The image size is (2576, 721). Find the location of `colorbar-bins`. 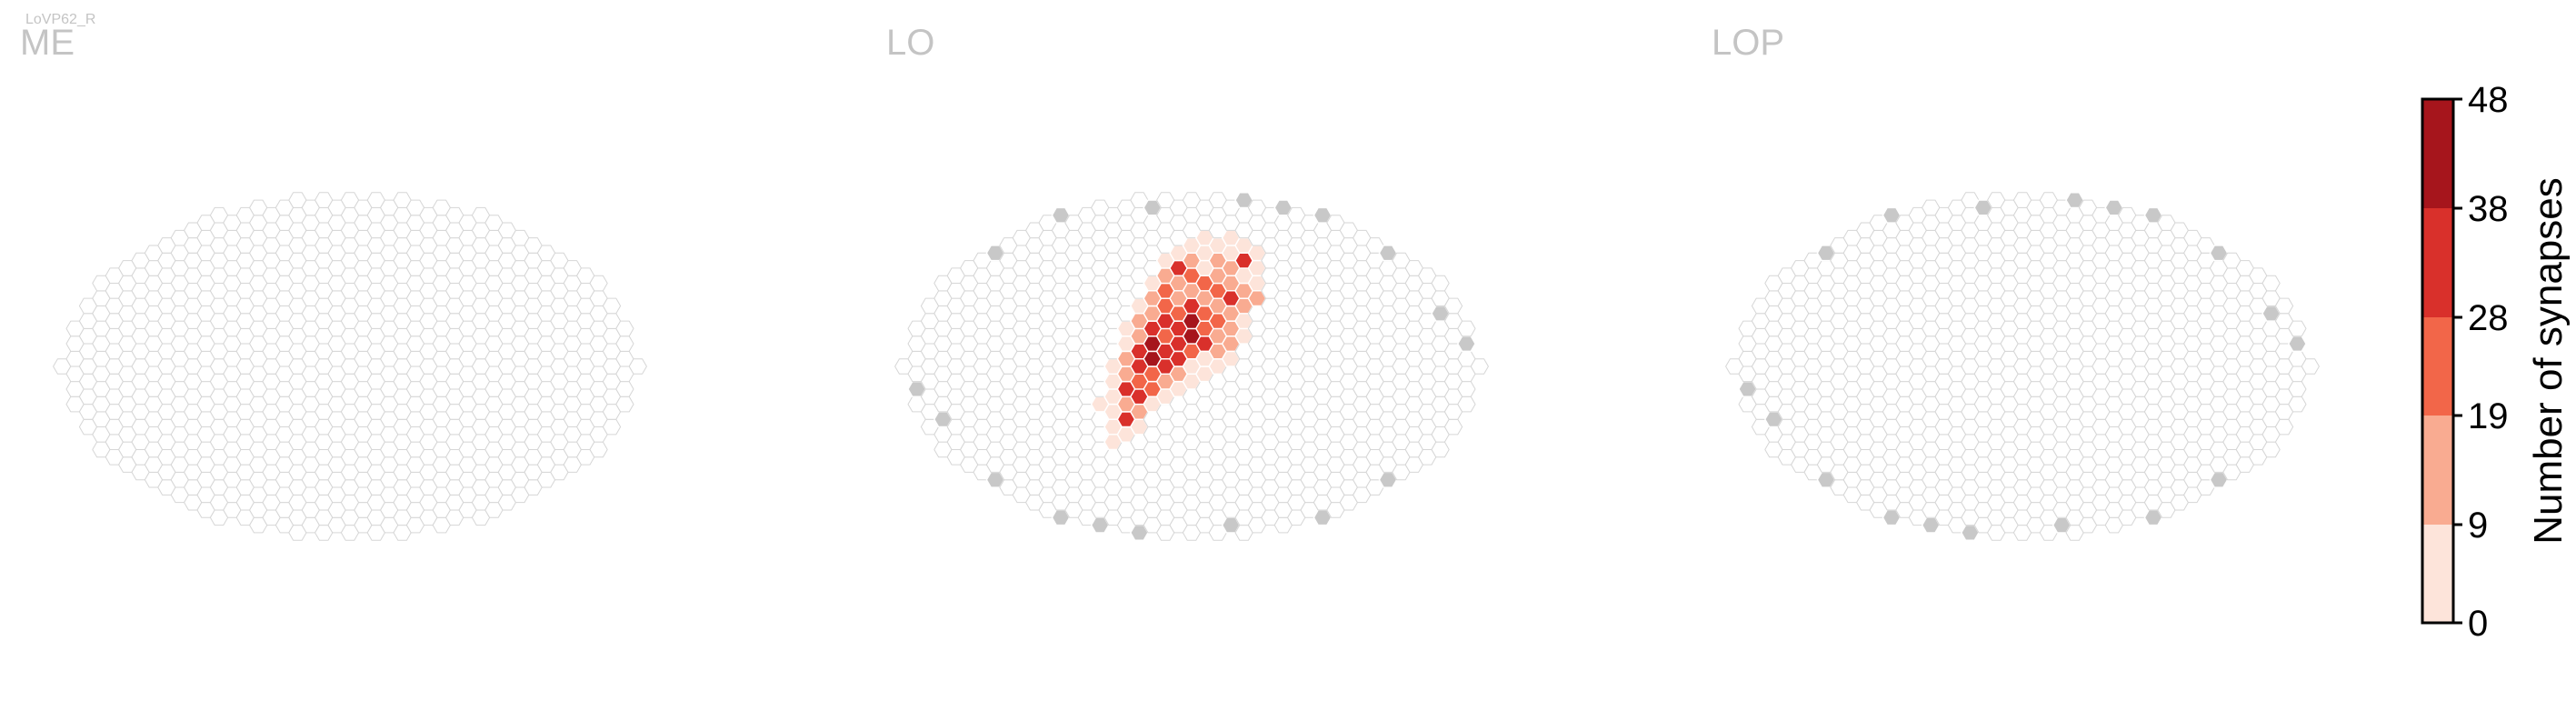

colorbar-bins is located at coordinates (2437, 361).